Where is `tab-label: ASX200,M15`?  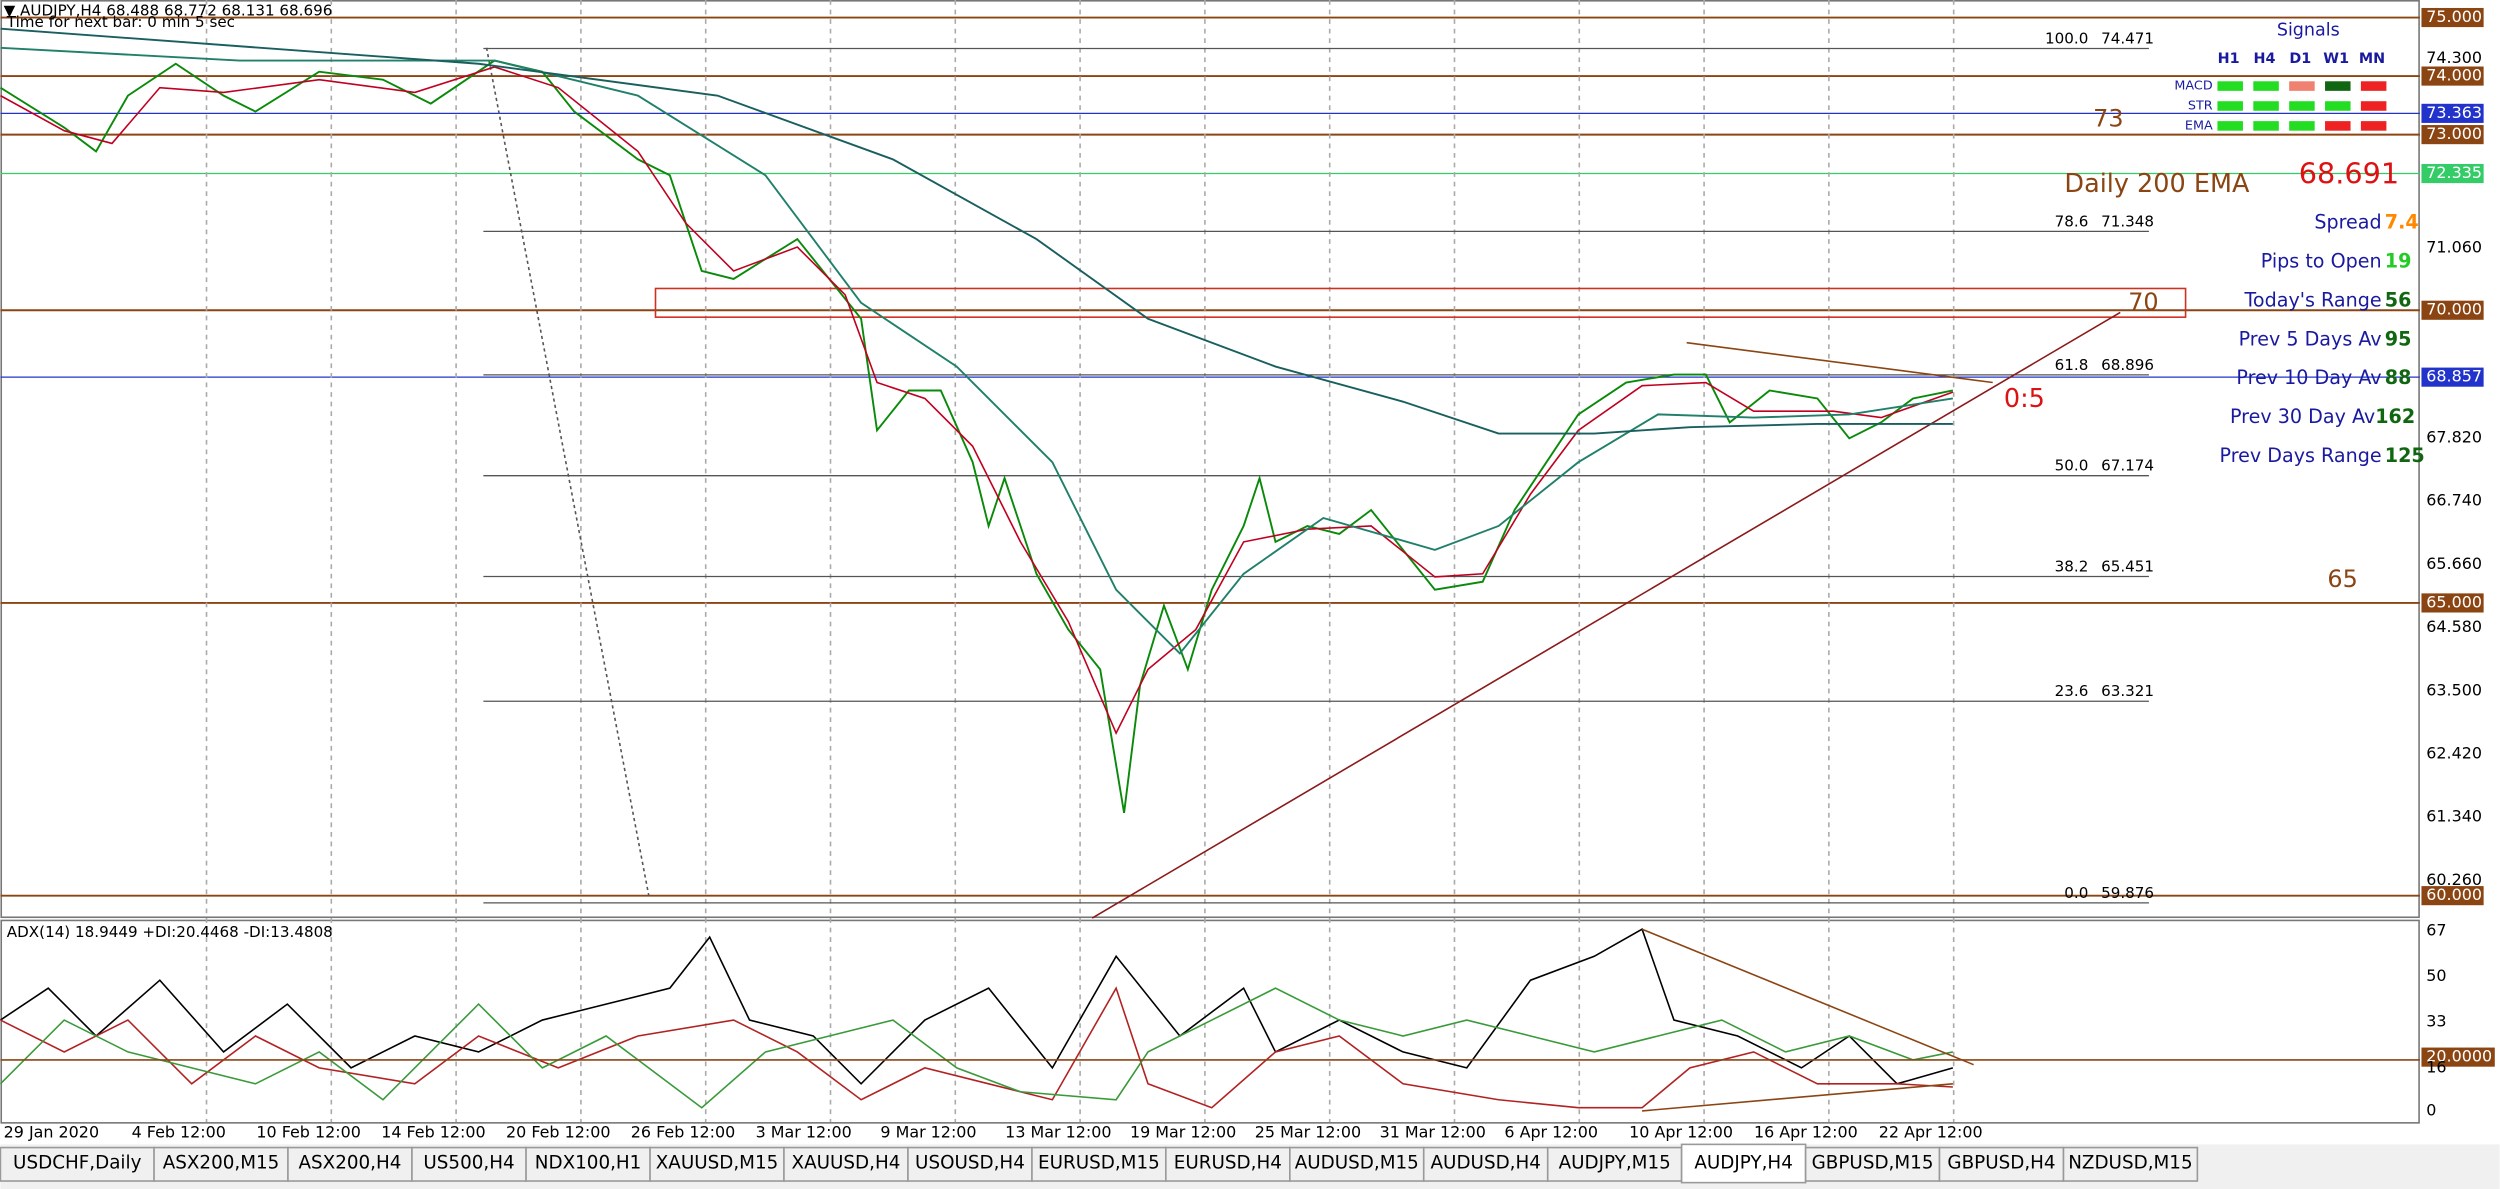
tab-label: ASX200,M15 is located at coordinates (221, 1162).